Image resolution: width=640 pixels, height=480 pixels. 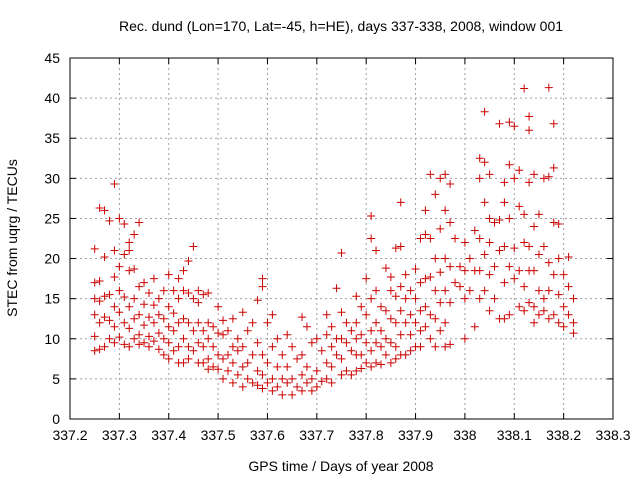 What do you see at coordinates (218, 435) in the screenshot?
I see `x-tick-label: 337.5` at bounding box center [218, 435].